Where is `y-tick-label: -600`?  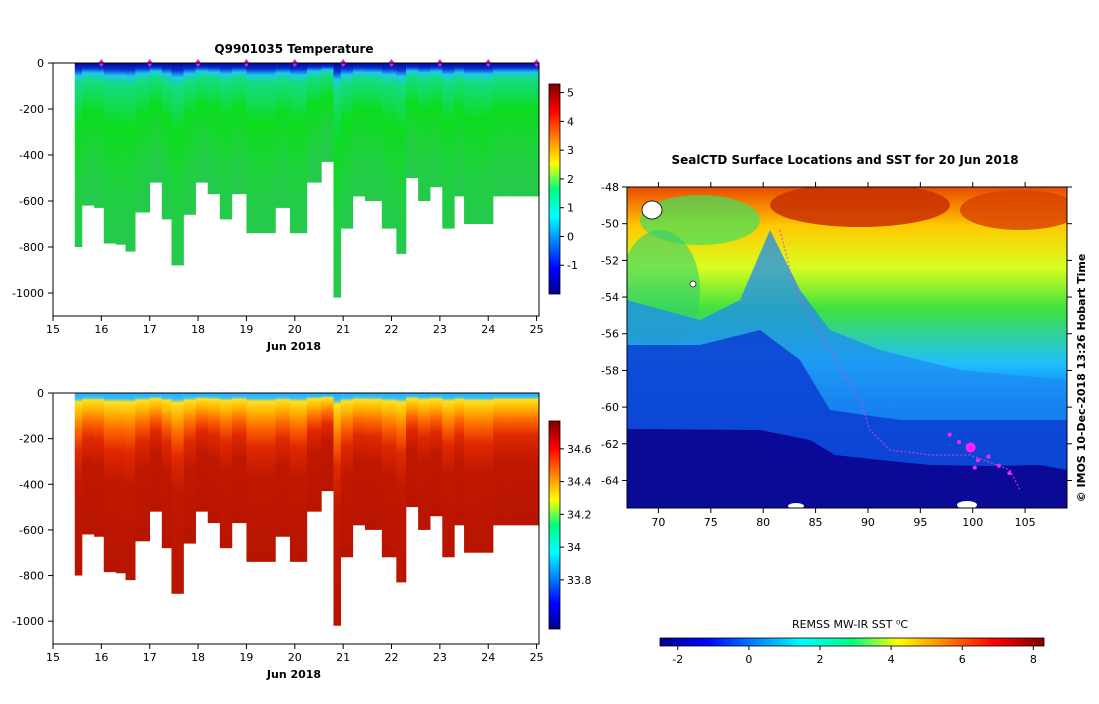
y-tick-label: -600 is located at coordinates (31, 201).